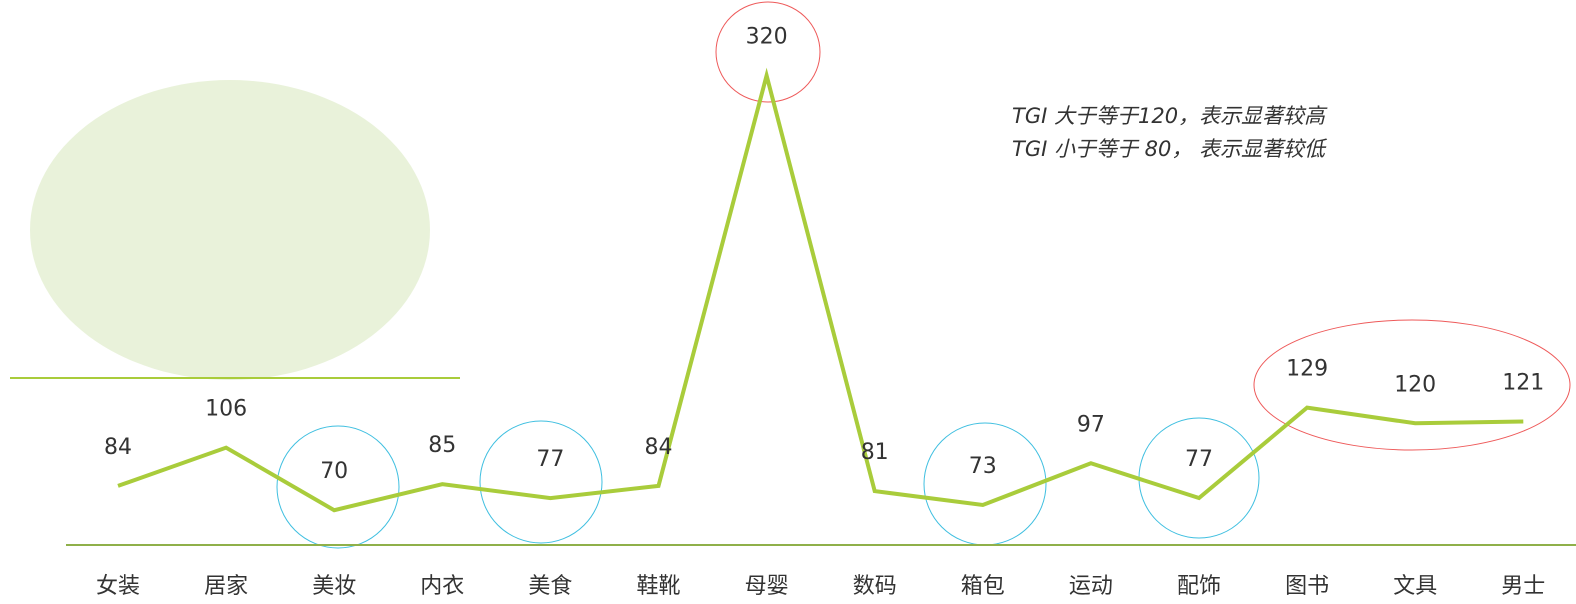 The height and width of the screenshot is (604, 1576). What do you see at coordinates (118, 586) in the screenshot?
I see `x-tick-label: 女装` at bounding box center [118, 586].